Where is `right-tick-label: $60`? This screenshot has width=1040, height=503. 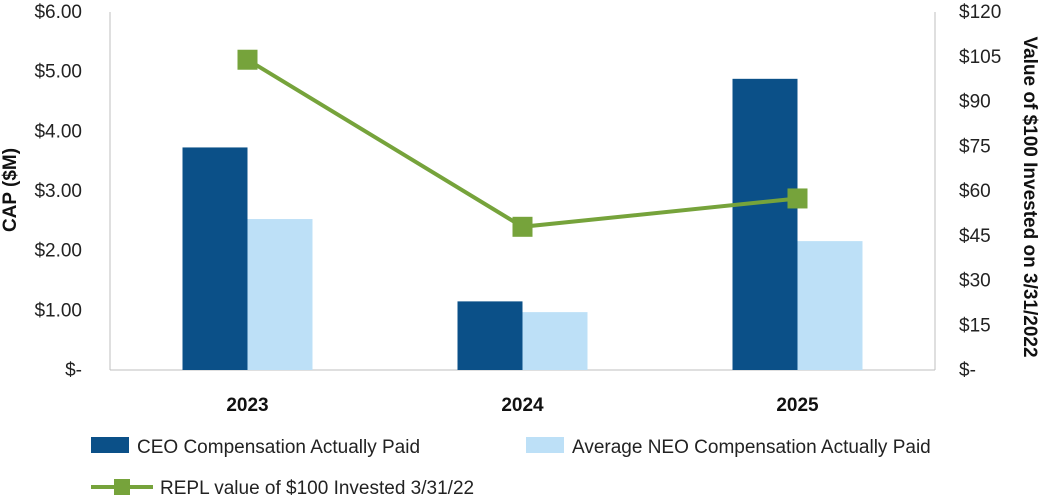 right-tick-label: $60 is located at coordinates (975, 191).